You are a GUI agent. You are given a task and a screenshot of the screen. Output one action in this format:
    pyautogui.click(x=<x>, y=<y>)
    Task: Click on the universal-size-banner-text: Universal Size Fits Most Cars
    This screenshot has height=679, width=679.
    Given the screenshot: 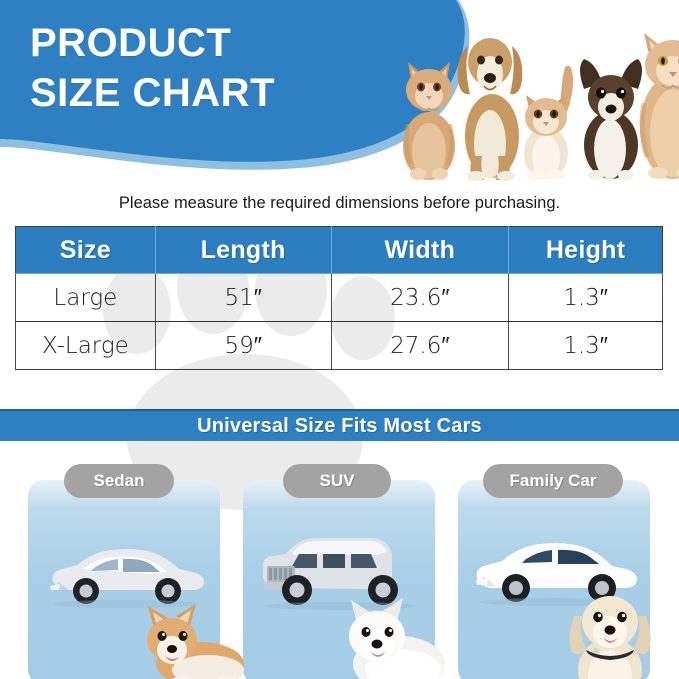 What is the action you would take?
    pyautogui.click(x=339, y=425)
    